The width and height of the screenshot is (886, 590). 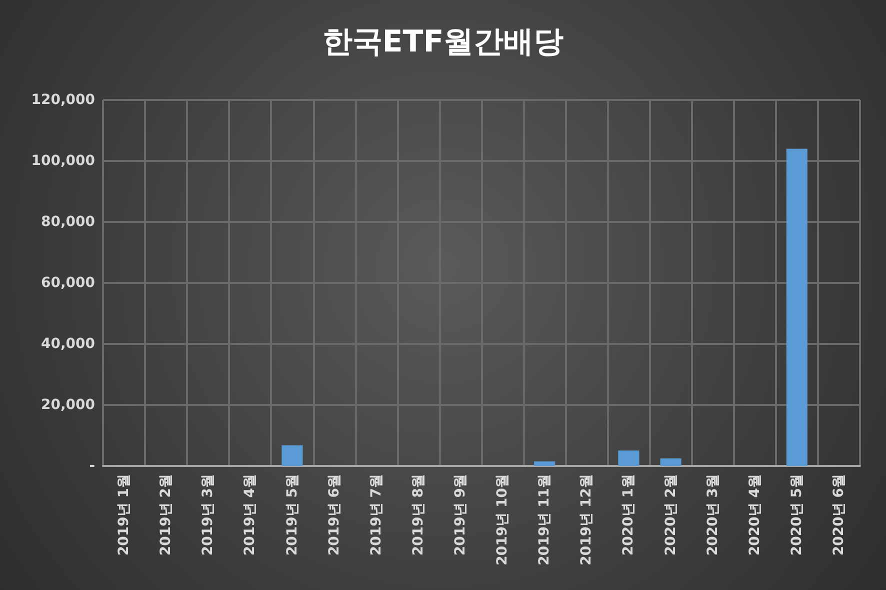 I want to click on y-tick-label: 40,000, so click(x=68, y=344).